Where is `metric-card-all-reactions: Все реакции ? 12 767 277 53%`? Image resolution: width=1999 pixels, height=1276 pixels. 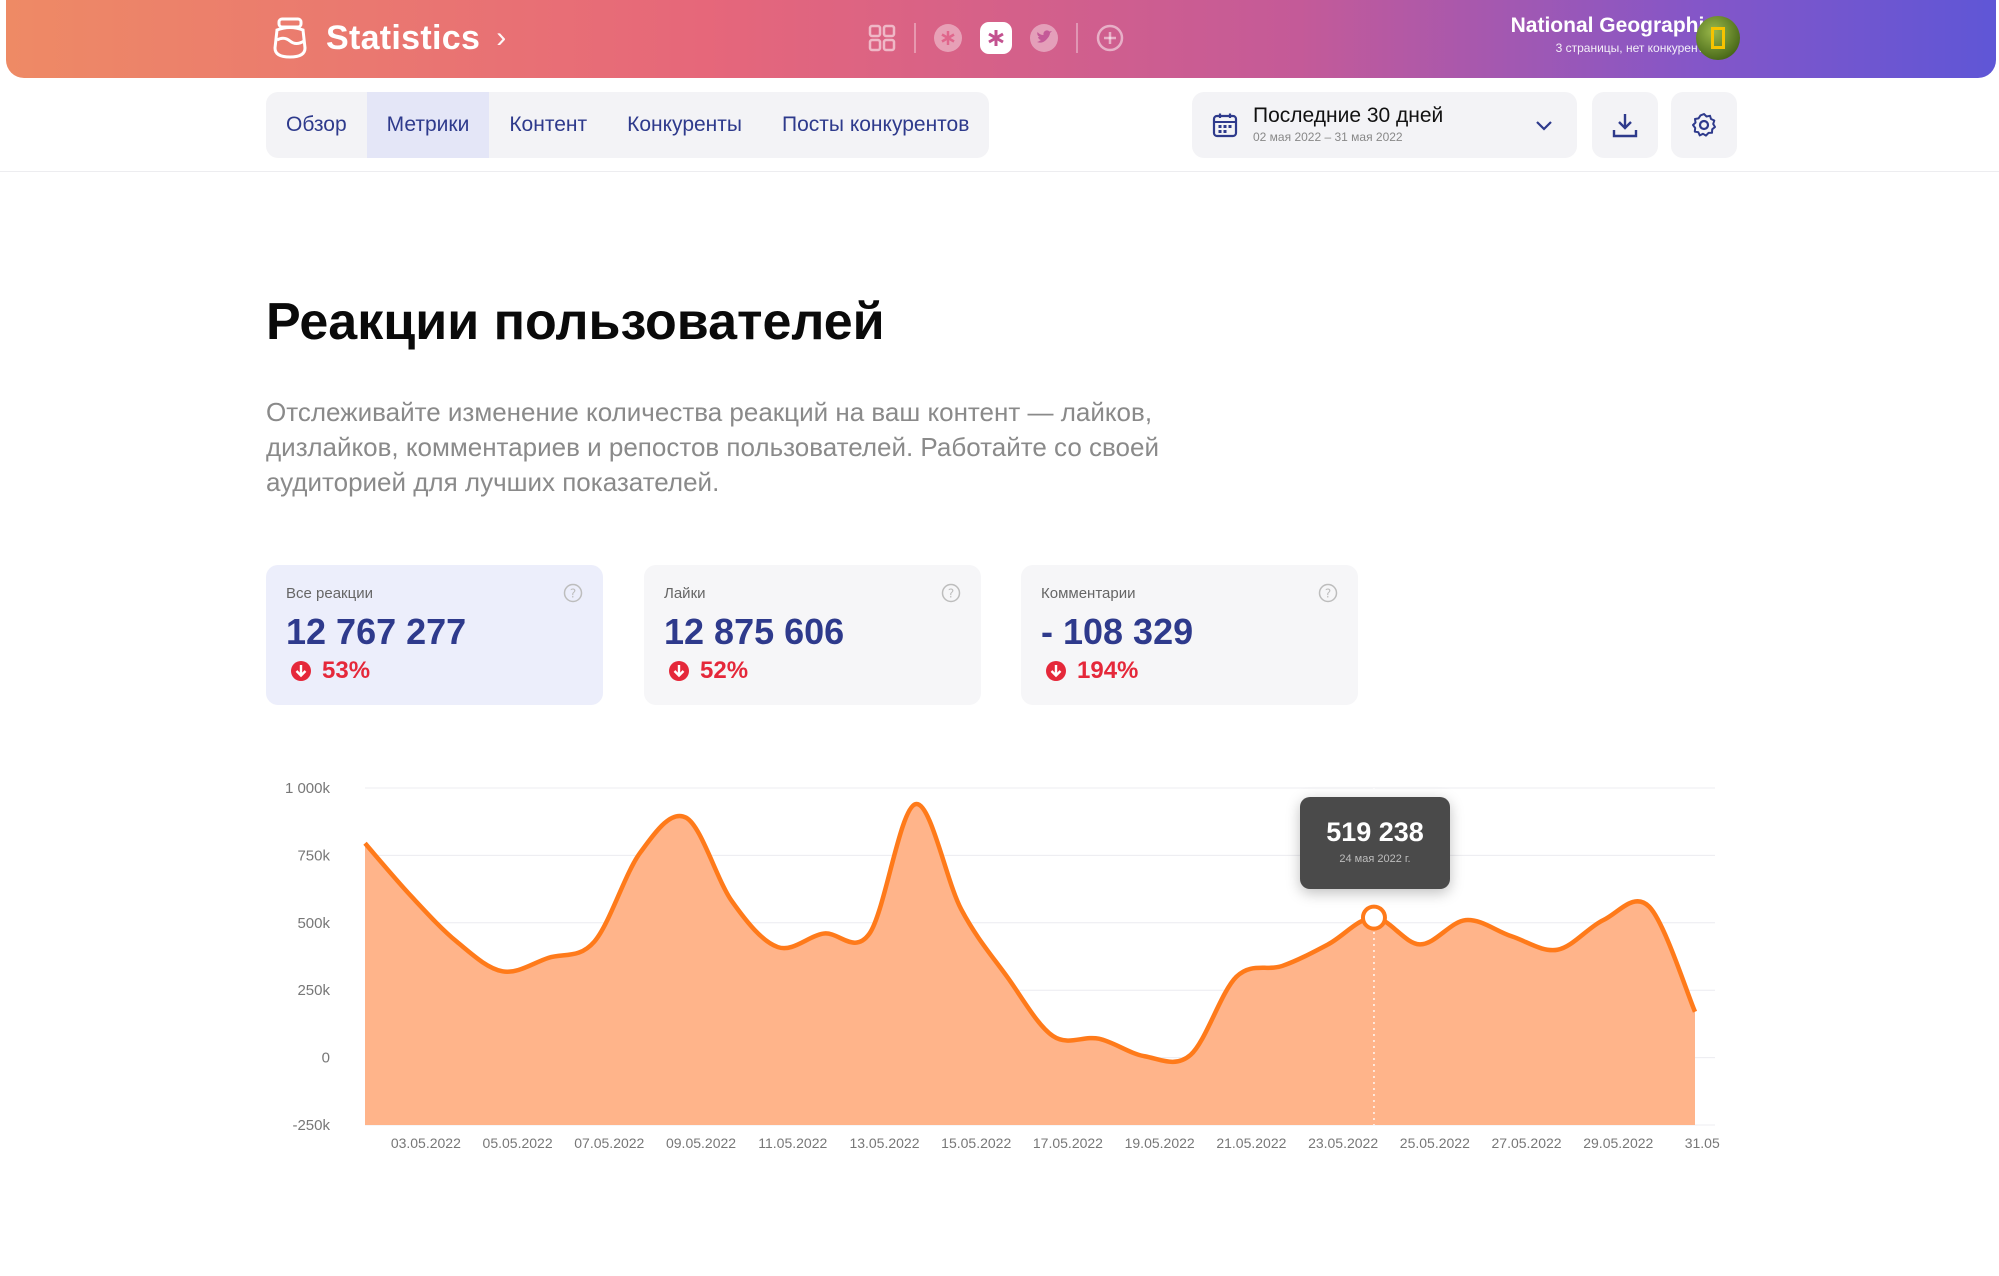 metric-card-all-reactions: Все реакции ? 12 767 277 53% is located at coordinates (434, 635).